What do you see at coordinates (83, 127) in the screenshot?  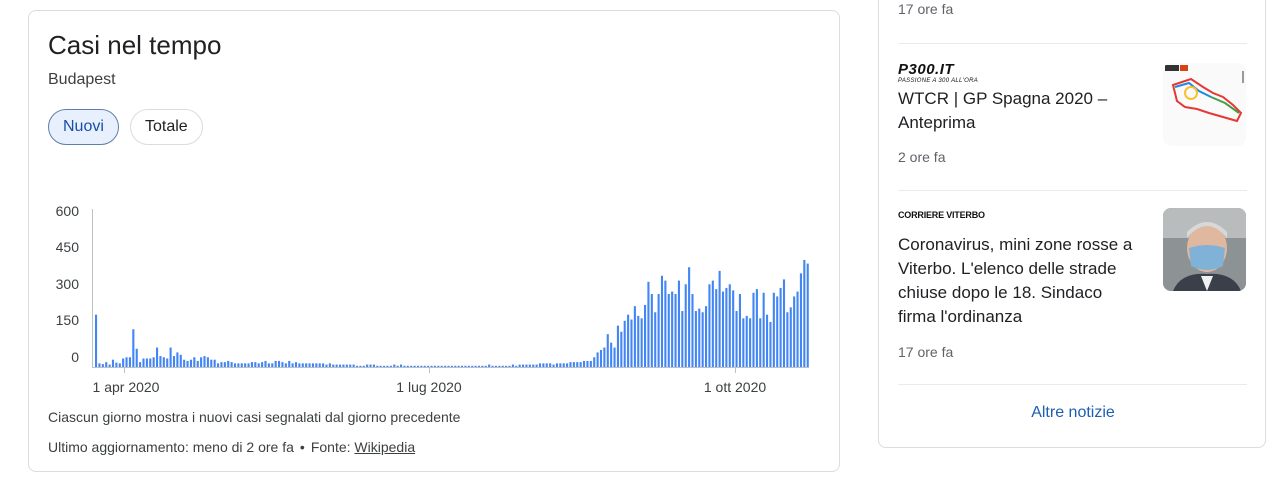 I see `tab-nuovi: Nuovi` at bounding box center [83, 127].